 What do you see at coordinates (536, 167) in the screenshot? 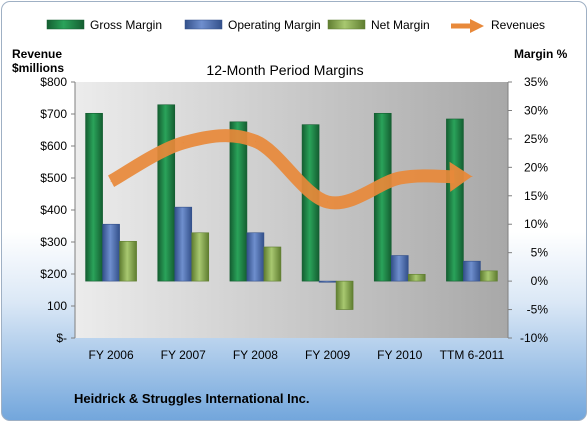
I see `right-tick-label: 20%` at bounding box center [536, 167].